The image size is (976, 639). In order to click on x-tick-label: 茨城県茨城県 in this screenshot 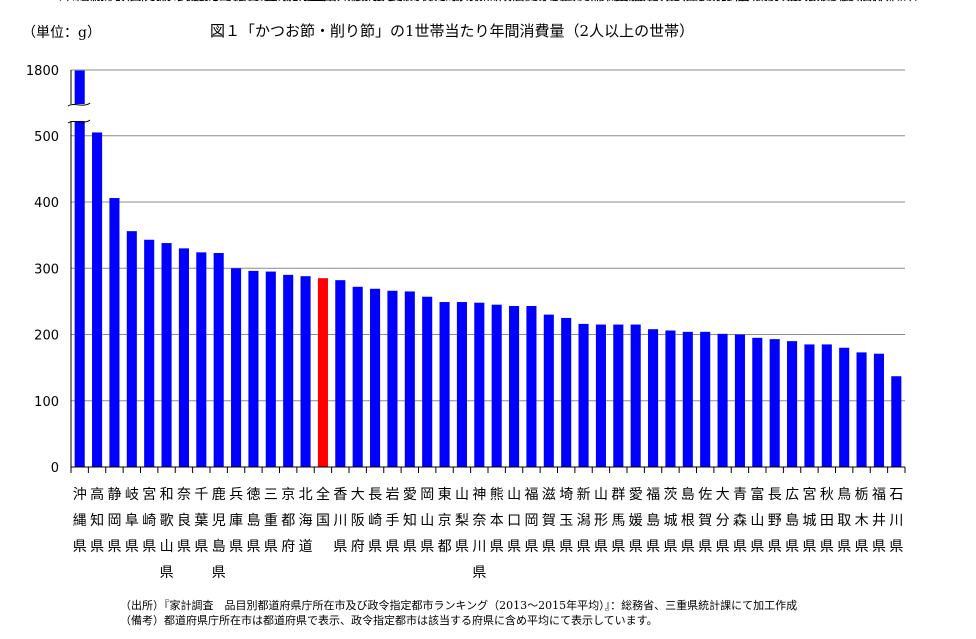, I will do `click(670, 277)`.